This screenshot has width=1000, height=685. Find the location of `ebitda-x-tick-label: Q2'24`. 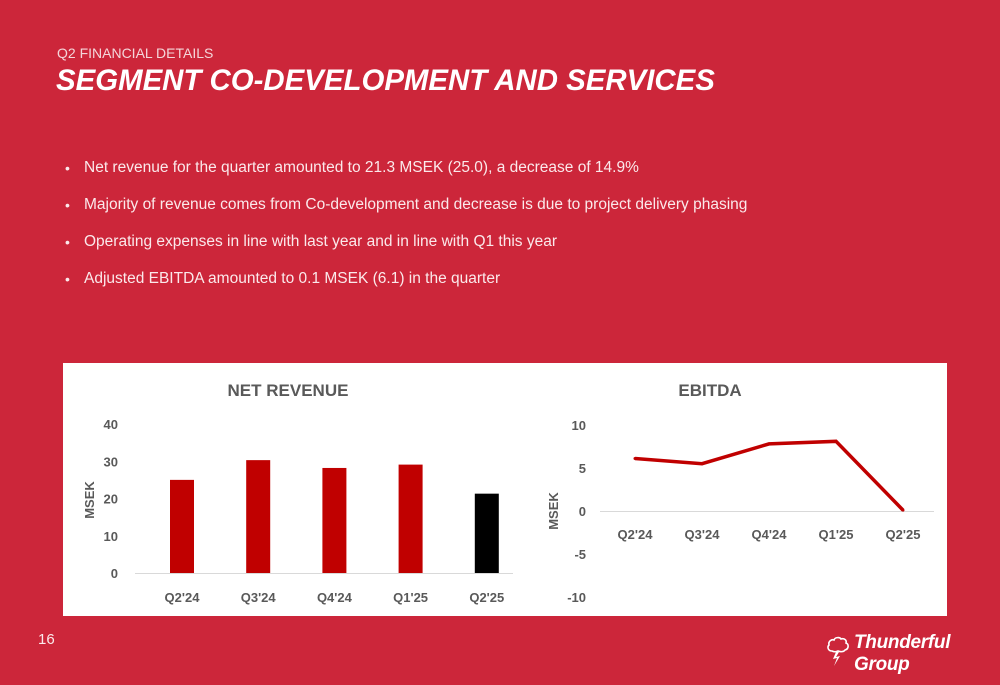

ebitda-x-tick-label: Q2'24 is located at coordinates (636, 534).